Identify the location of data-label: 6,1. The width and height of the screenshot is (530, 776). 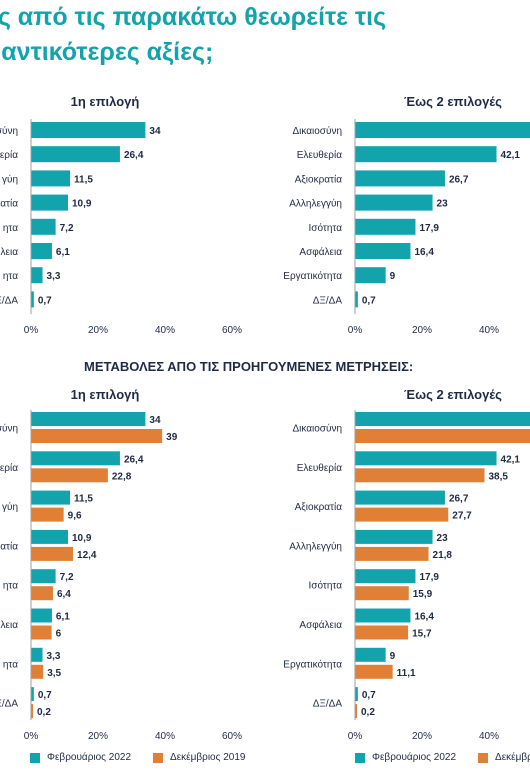
(63, 617).